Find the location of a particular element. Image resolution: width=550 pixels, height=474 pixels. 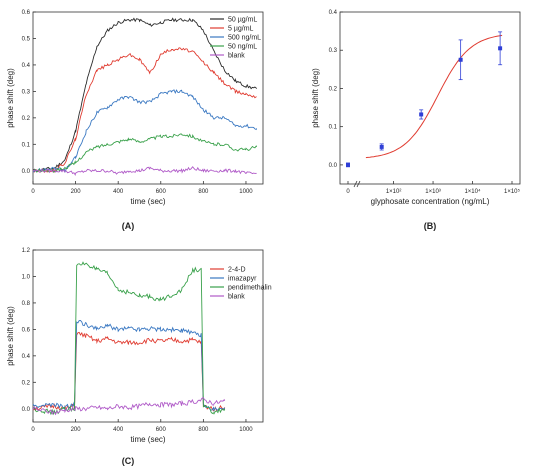

a-x-tick-label: 200 is located at coordinates (76, 192).